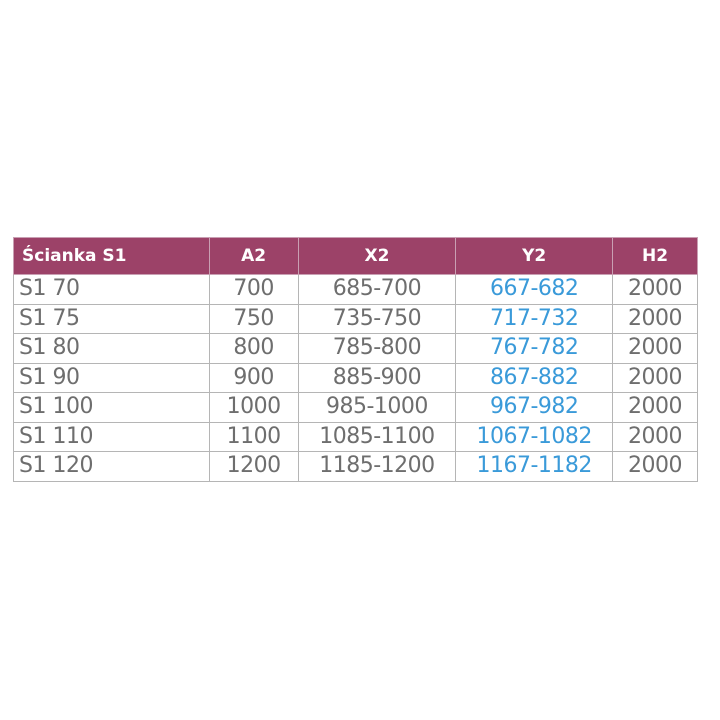 Image resolution: width=720 pixels, height=720 pixels. Describe the element at coordinates (253, 289) in the screenshot. I see `table-cell: 700` at that location.